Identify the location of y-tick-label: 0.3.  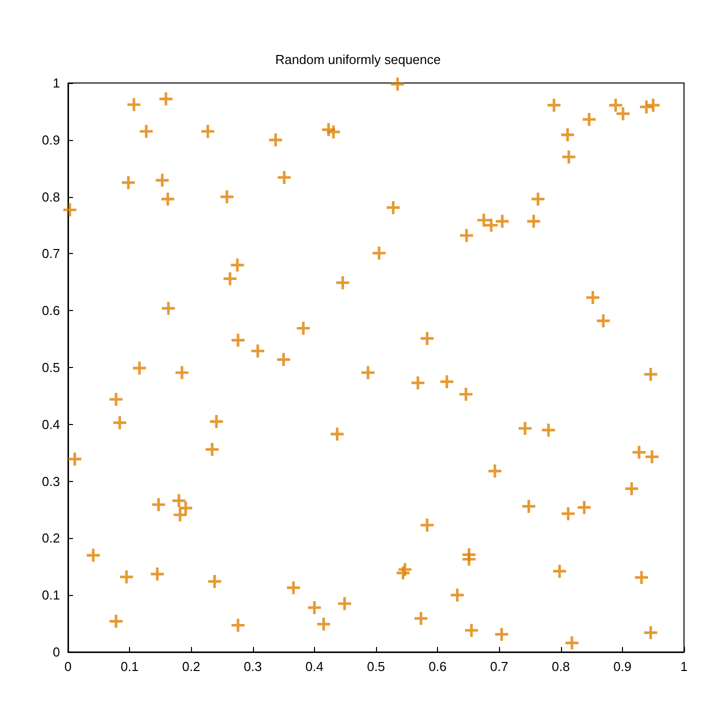
(51, 481).